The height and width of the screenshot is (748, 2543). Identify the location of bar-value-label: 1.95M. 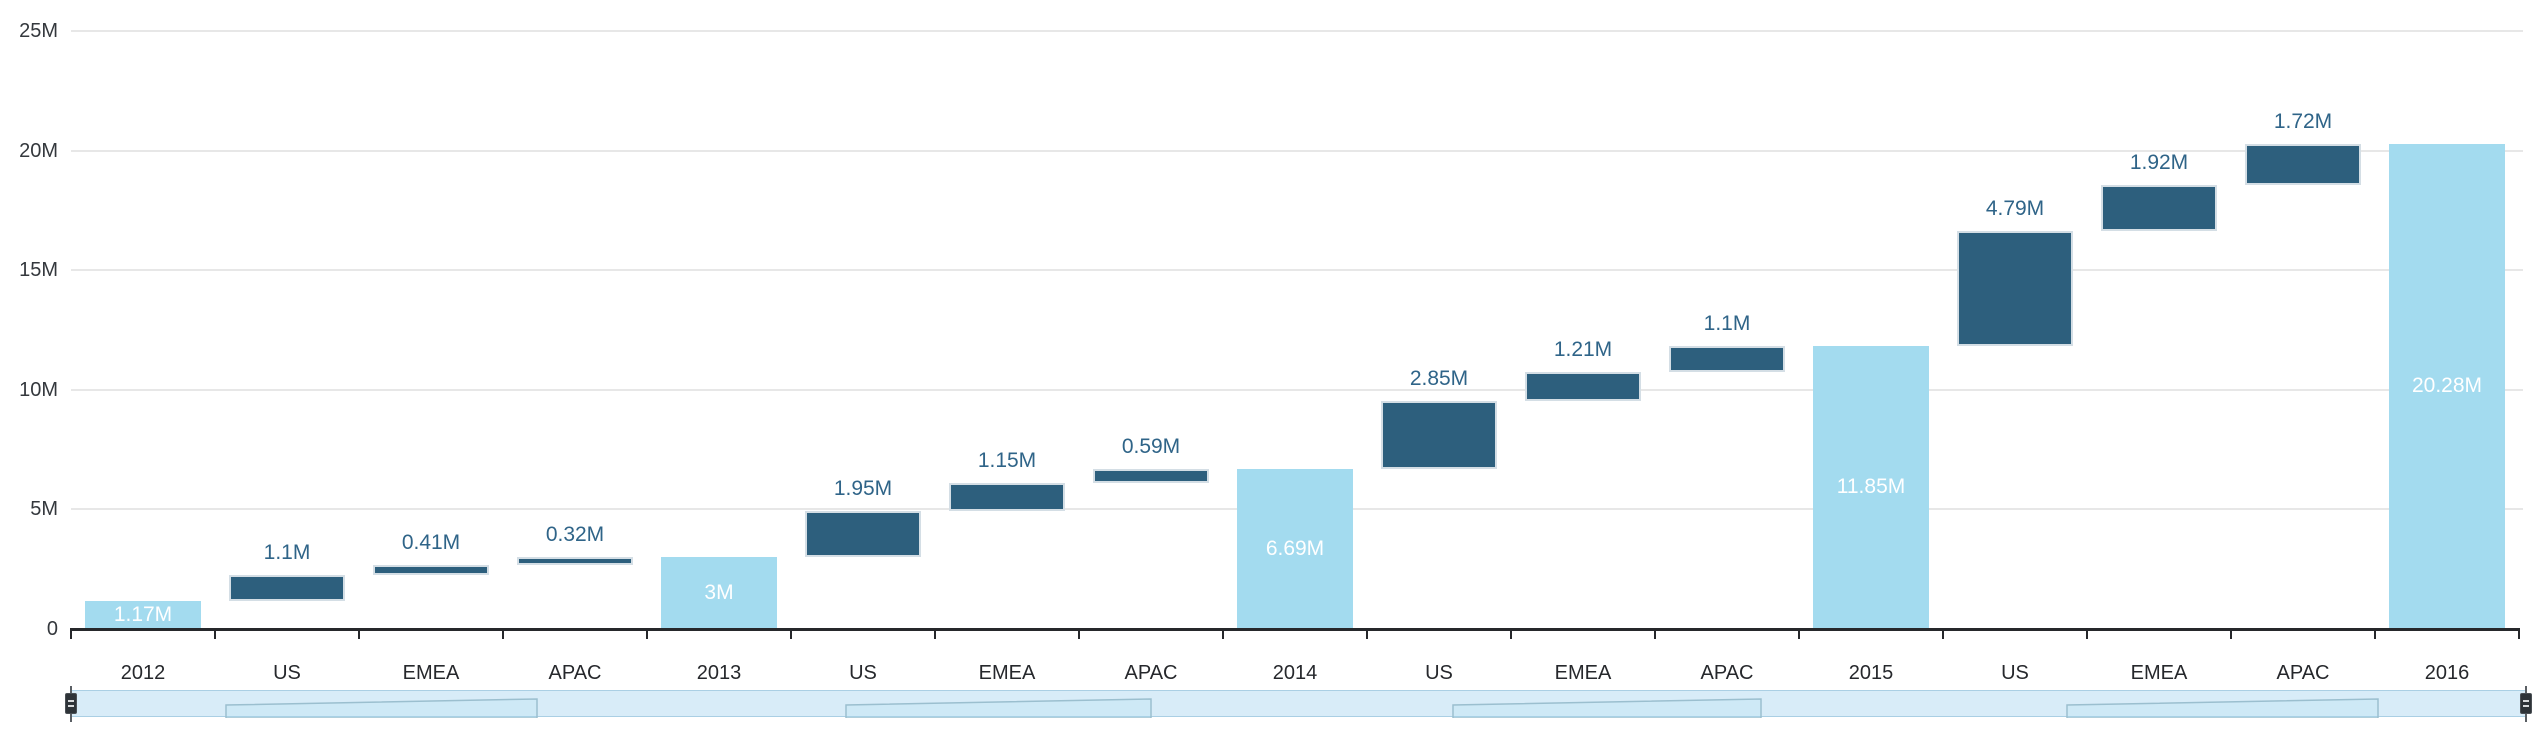
(863, 488).